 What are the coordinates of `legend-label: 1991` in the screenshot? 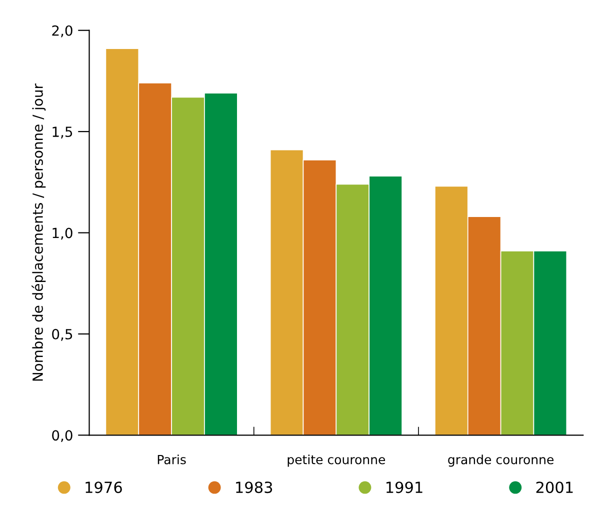 It's located at (404, 488).